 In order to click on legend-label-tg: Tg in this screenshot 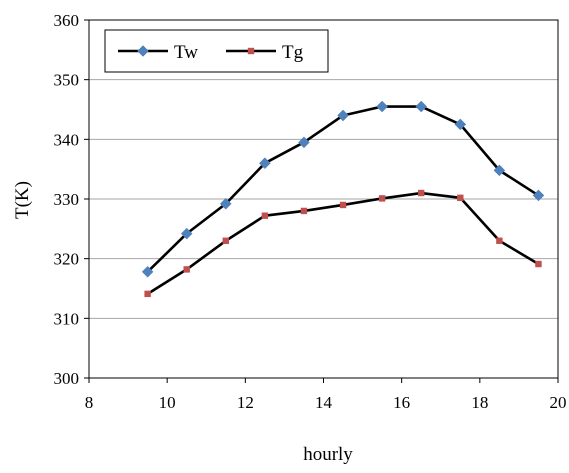, I will do `click(293, 52)`.